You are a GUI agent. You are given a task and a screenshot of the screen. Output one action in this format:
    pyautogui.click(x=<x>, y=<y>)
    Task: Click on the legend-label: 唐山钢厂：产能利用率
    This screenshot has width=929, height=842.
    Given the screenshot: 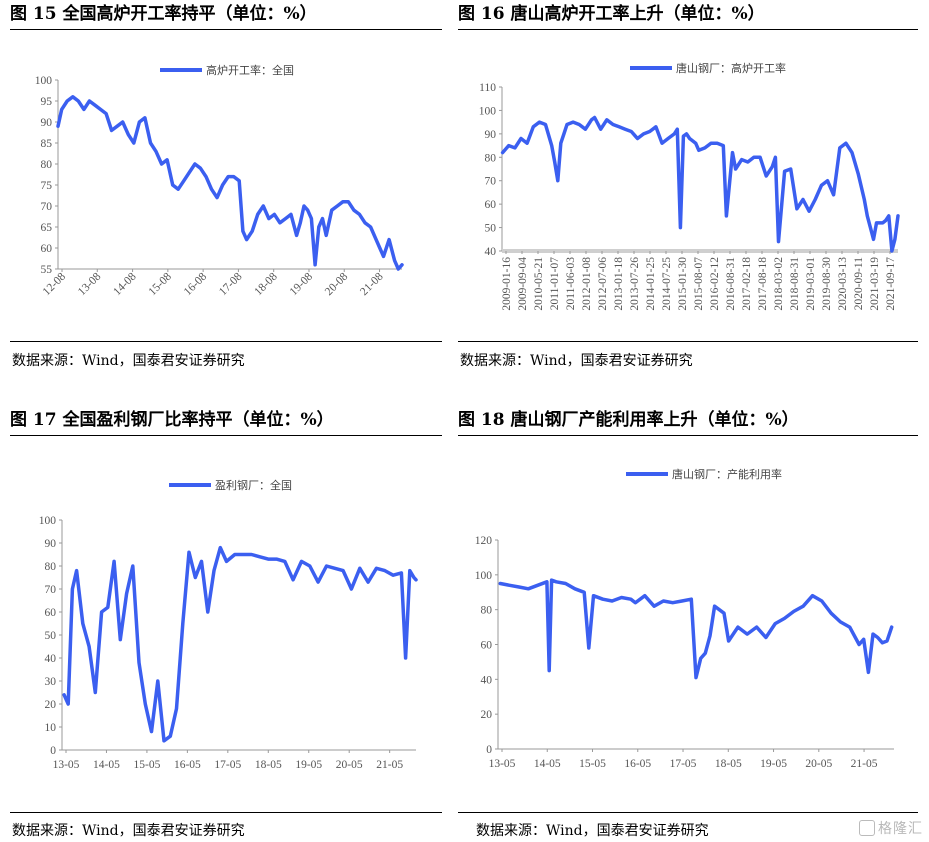 What is the action you would take?
    pyautogui.click(x=727, y=474)
    